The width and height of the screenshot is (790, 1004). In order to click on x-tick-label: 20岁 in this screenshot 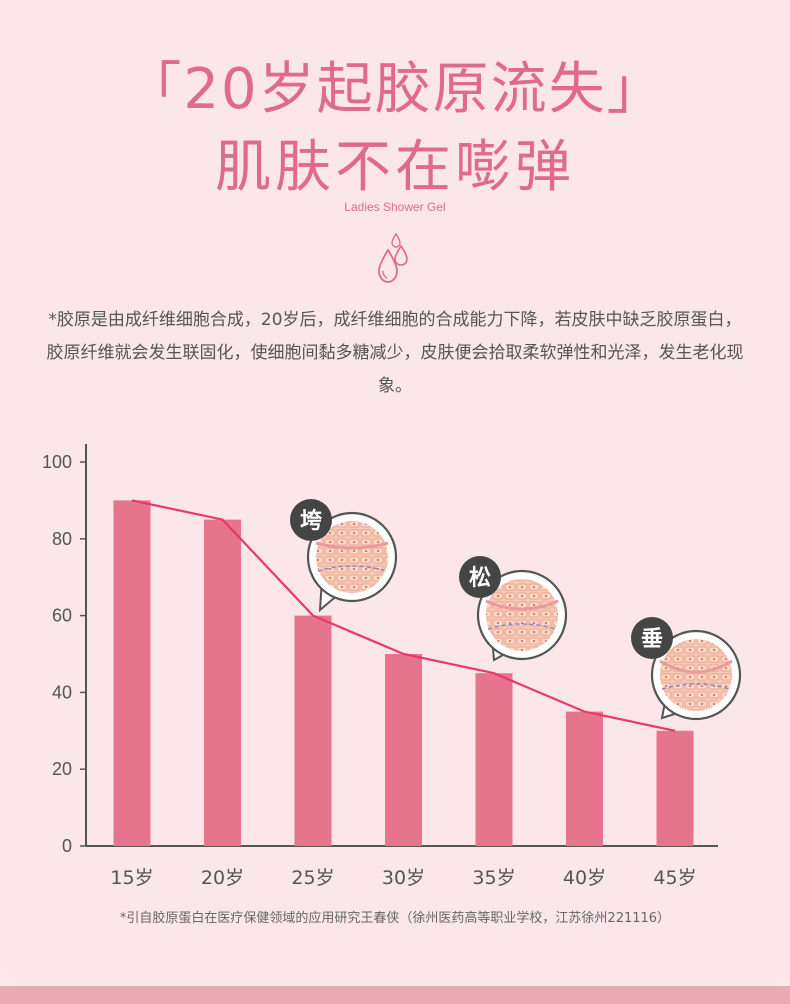, I will do `click(222, 878)`.